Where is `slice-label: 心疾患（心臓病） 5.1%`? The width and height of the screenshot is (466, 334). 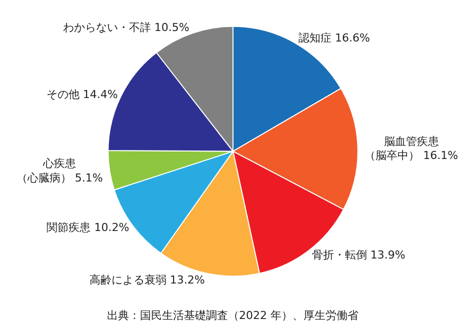
slice-label: 心疾患（心臓病） 5.1% is located at coordinates (59, 170).